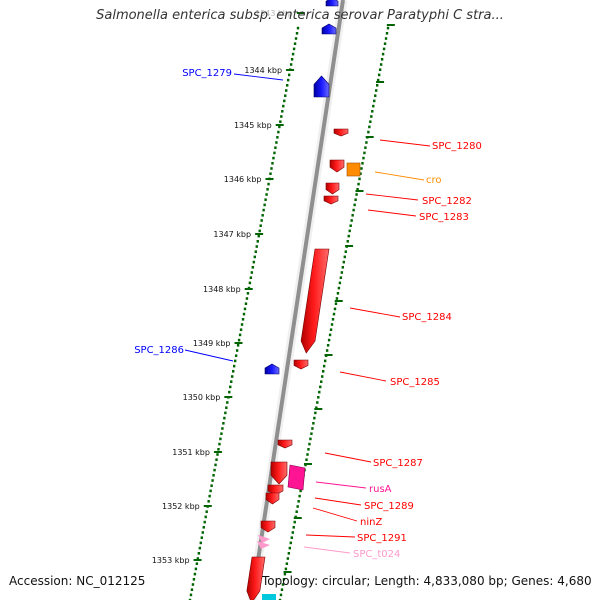 The width and height of the screenshot is (600, 604). What do you see at coordinates (447, 201) in the screenshot?
I see `gene-label: SPC_1282` at bounding box center [447, 201].